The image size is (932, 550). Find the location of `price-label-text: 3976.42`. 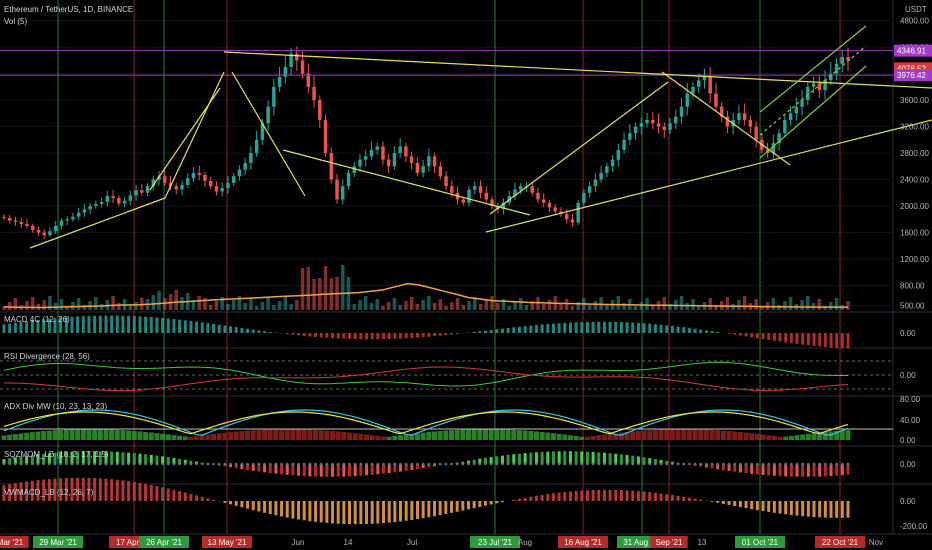

price-label-text: 3976.42 is located at coordinates (911, 75).